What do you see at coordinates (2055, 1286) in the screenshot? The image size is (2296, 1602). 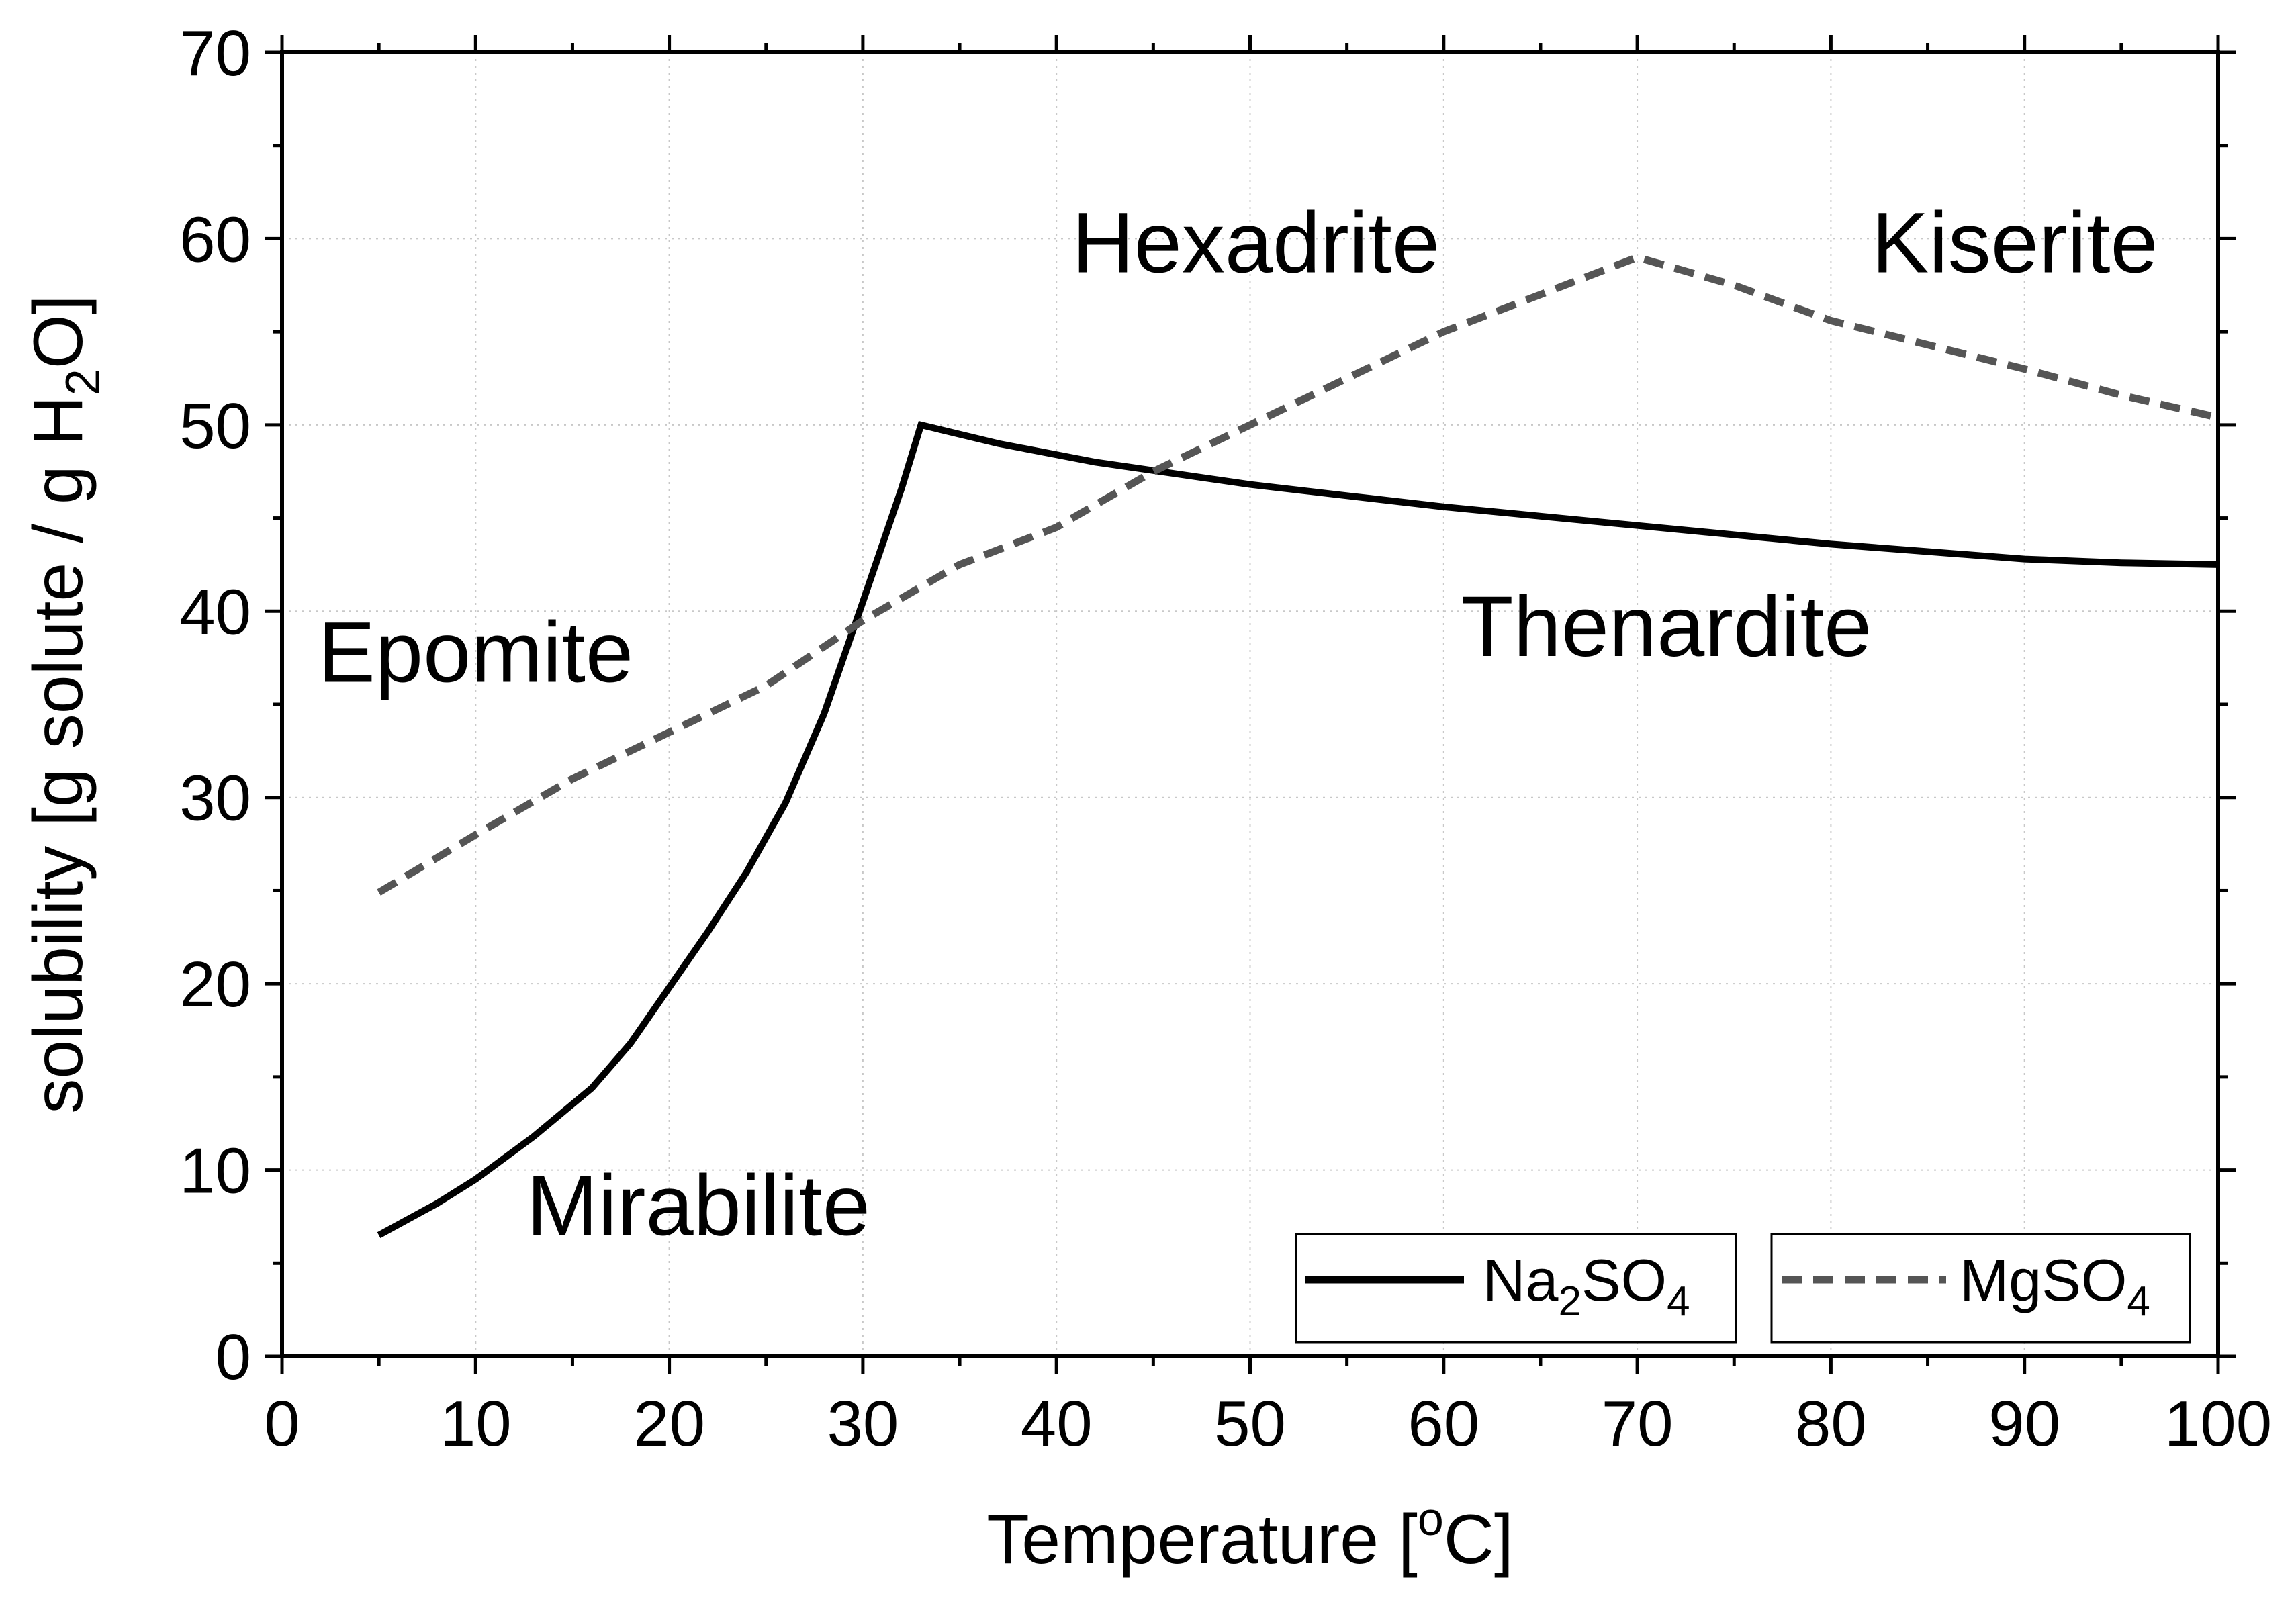 I see `legend-label-mgso4: MgSO4` at bounding box center [2055, 1286].